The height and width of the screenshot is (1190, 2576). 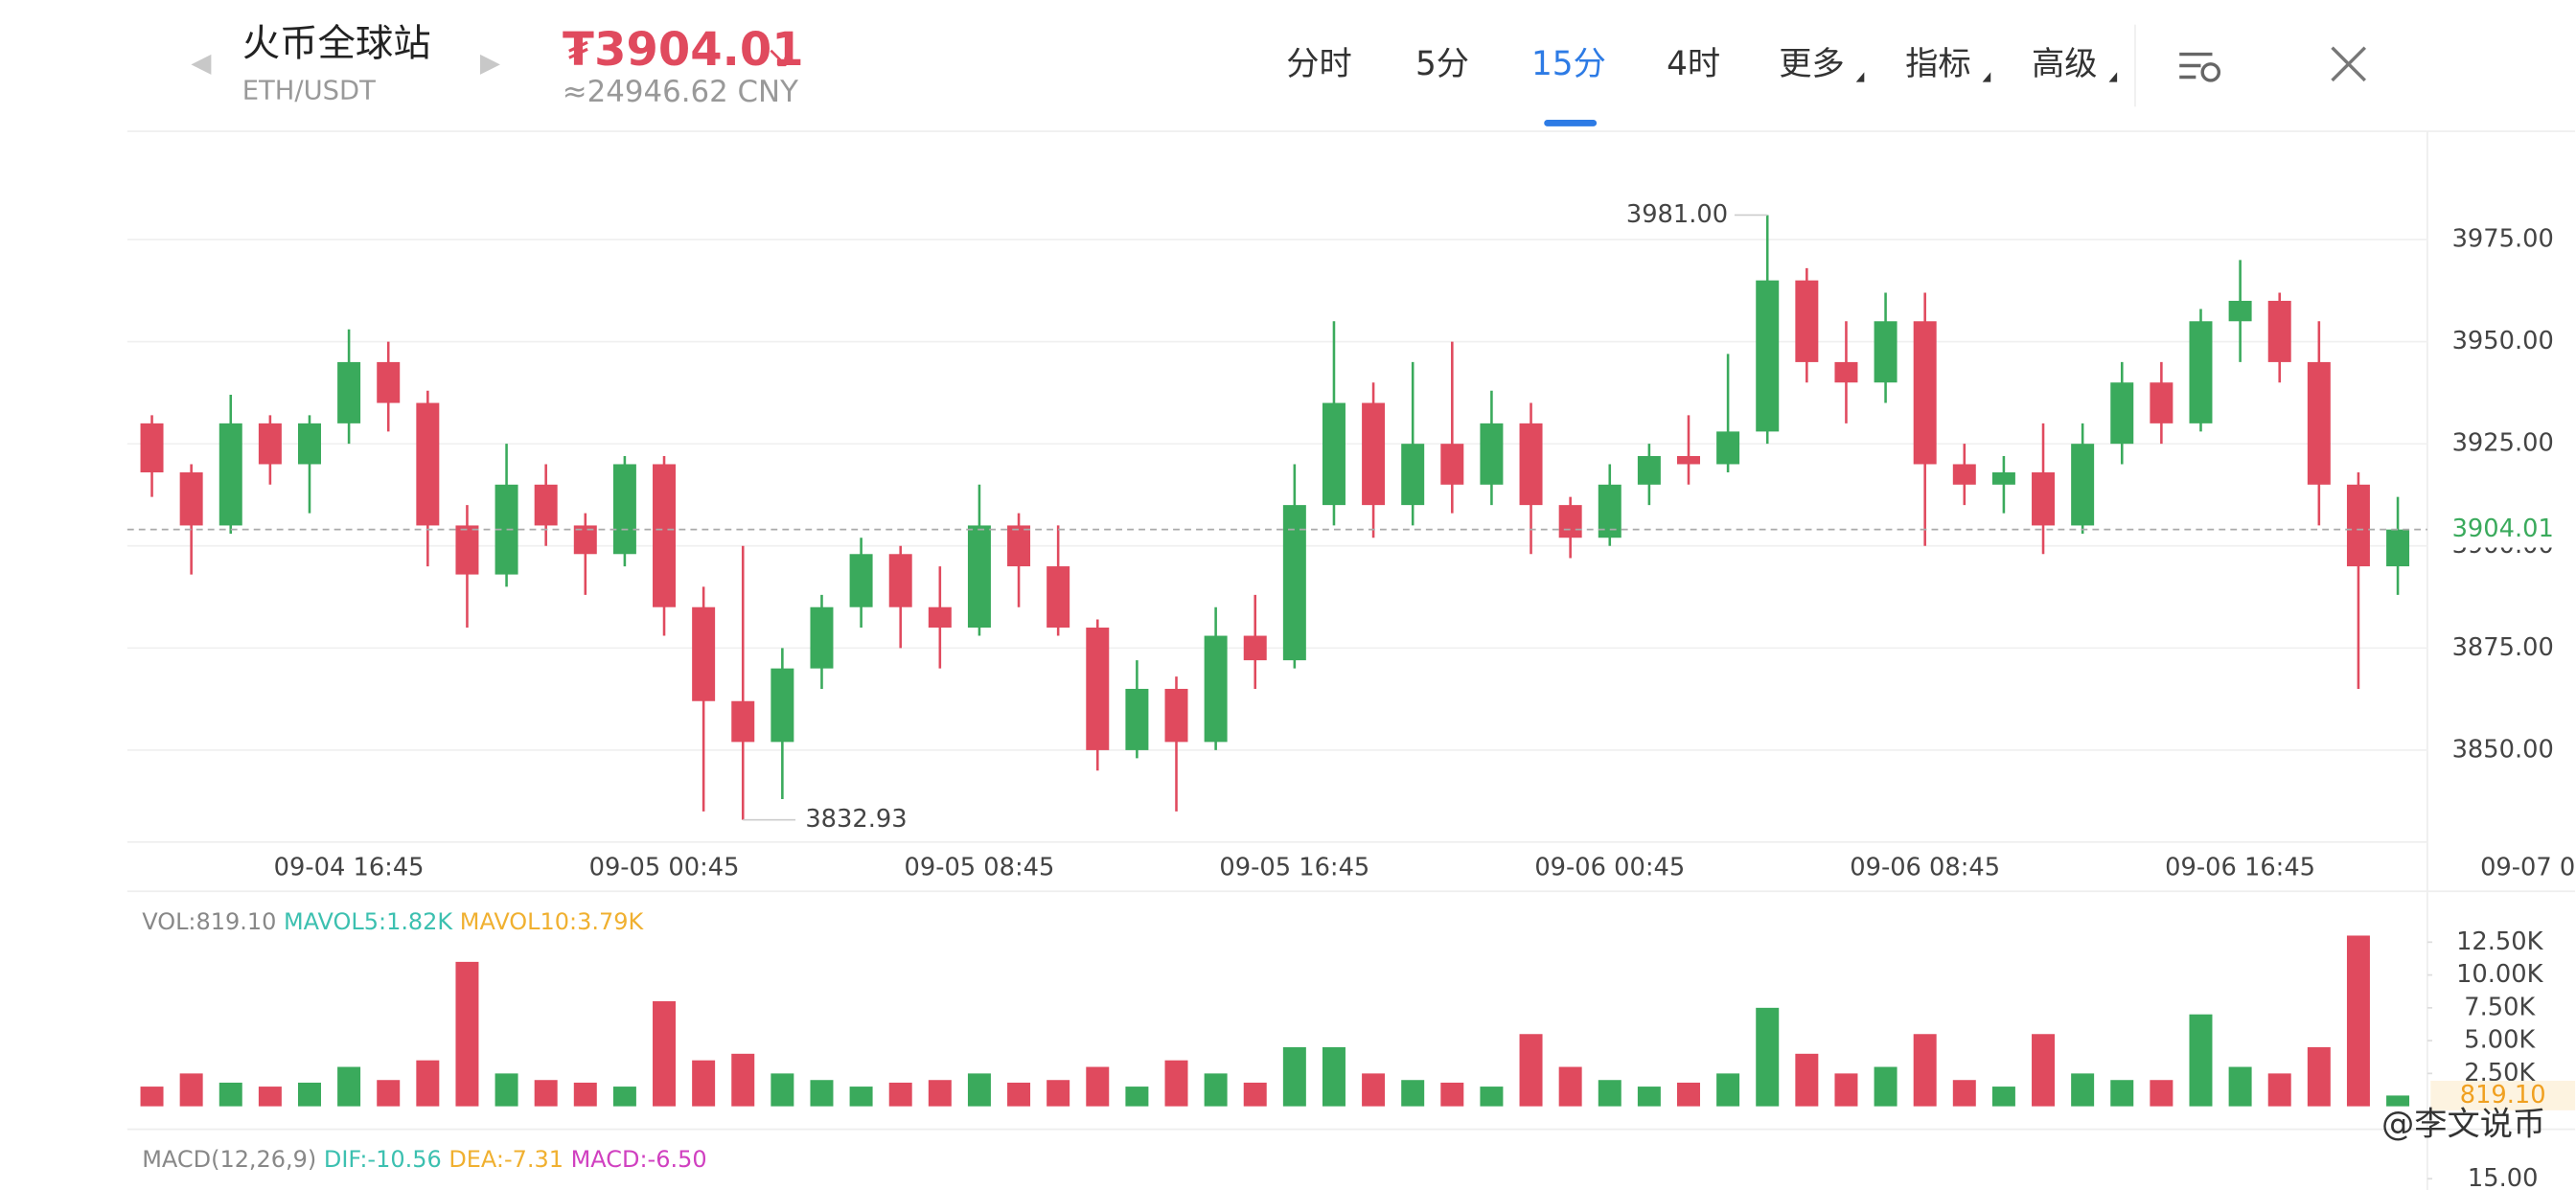 What do you see at coordinates (1568, 64) in the screenshot?
I see `tab: 15分` at bounding box center [1568, 64].